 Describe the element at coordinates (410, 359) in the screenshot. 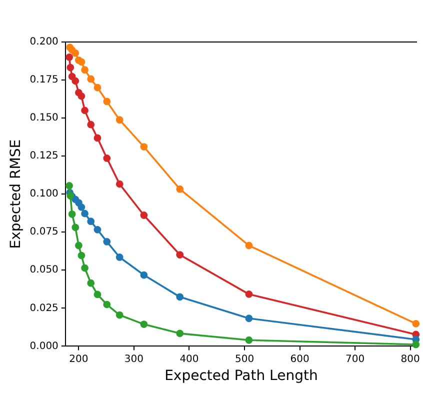

I see `x-tick-label: 800` at that location.